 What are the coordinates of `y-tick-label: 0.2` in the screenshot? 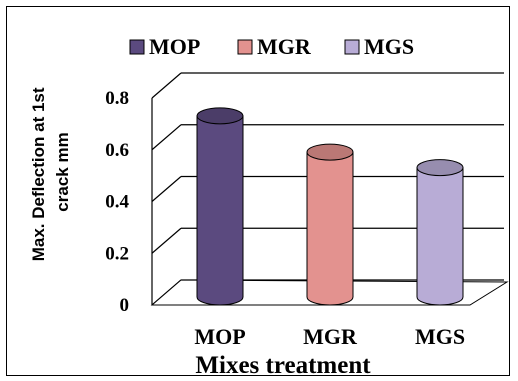 It's located at (117, 253).